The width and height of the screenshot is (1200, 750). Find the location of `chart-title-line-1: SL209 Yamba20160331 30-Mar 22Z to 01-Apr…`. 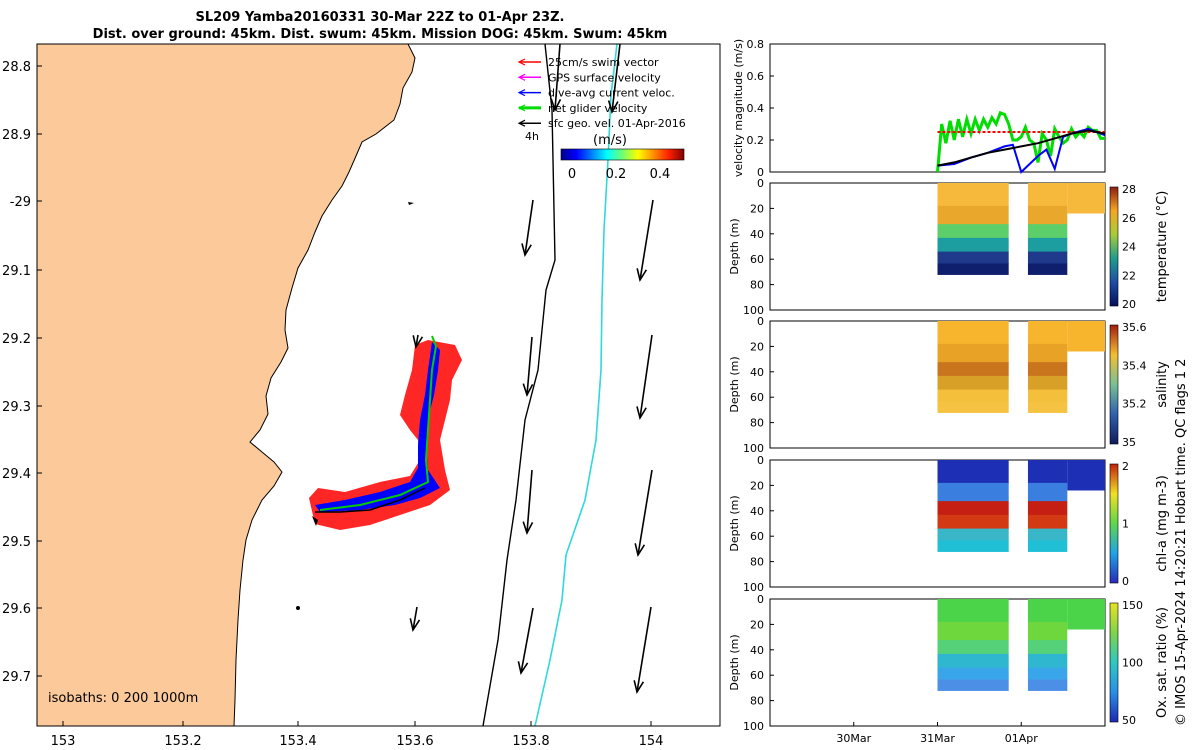

chart-title-line-1: SL209 Yamba20160331 30-Mar 22Z to 01-Apr… is located at coordinates (380, 17).